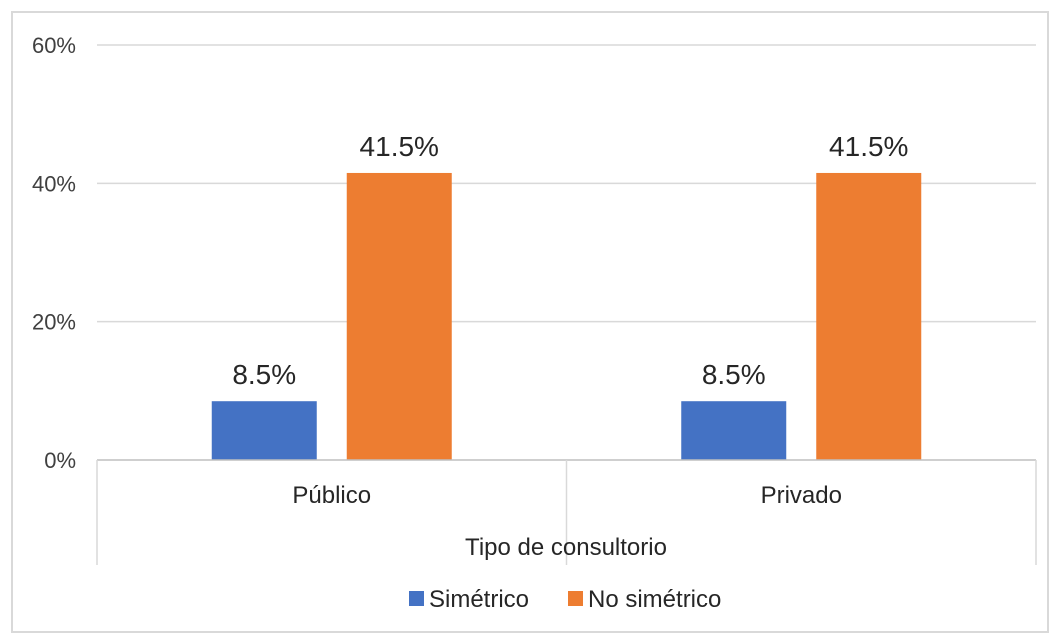 The height and width of the screenshot is (634, 1060). What do you see at coordinates (331, 495) in the screenshot?
I see `category-label: Público` at bounding box center [331, 495].